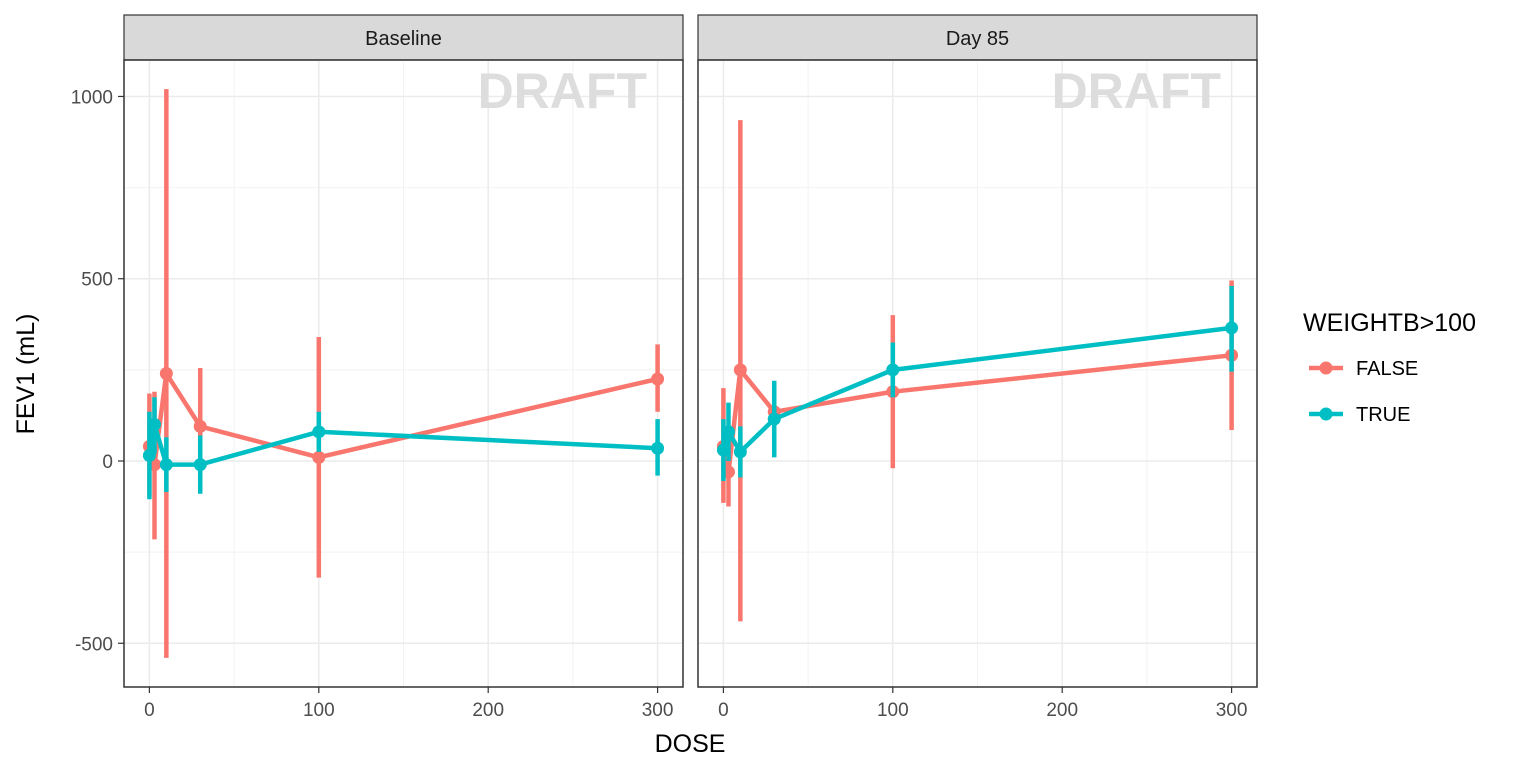  I want to click on legend-label: FALSE, so click(1387, 369).